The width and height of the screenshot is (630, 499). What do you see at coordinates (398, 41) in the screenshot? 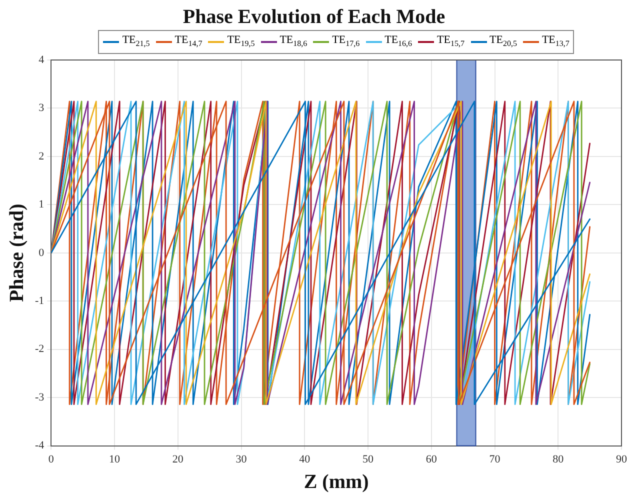
I see `legend-label: TE$_{16,6}$` at bounding box center [398, 41].